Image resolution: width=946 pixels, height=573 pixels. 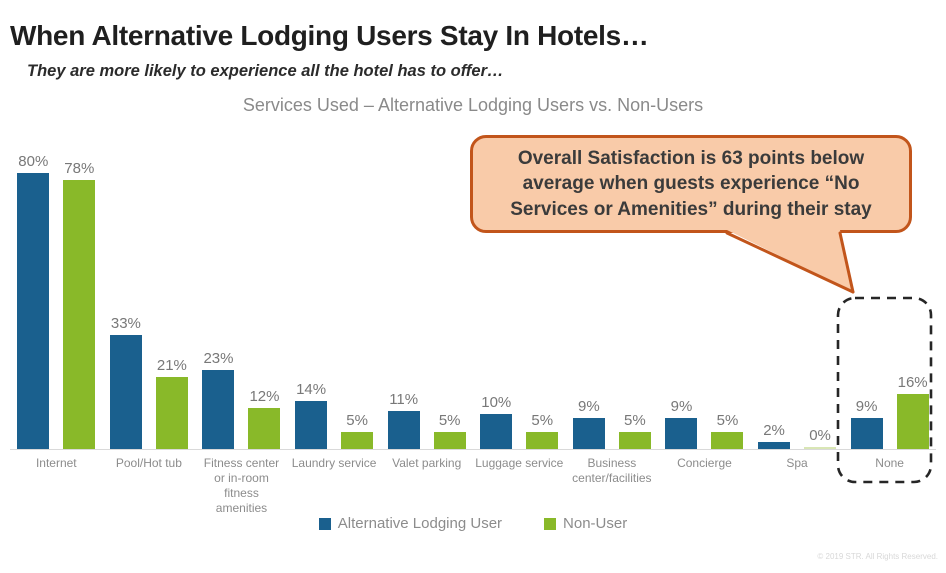 I want to click on bar-group-spa: 2% 0%, so click(x=797, y=301).